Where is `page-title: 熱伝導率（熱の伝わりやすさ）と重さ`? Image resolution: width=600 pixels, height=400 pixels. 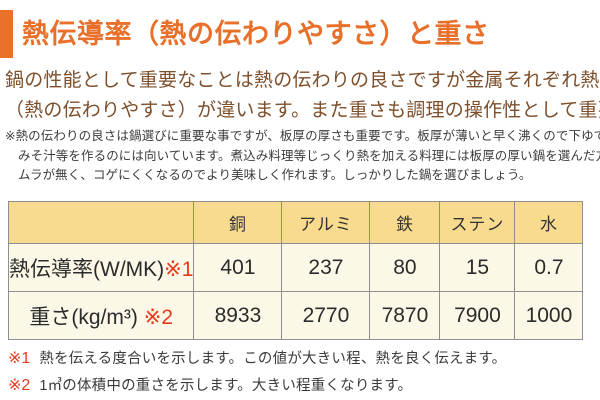
page-title: 熱伝導率（熱の伝わりやすさ）と重さ is located at coordinates (256, 34).